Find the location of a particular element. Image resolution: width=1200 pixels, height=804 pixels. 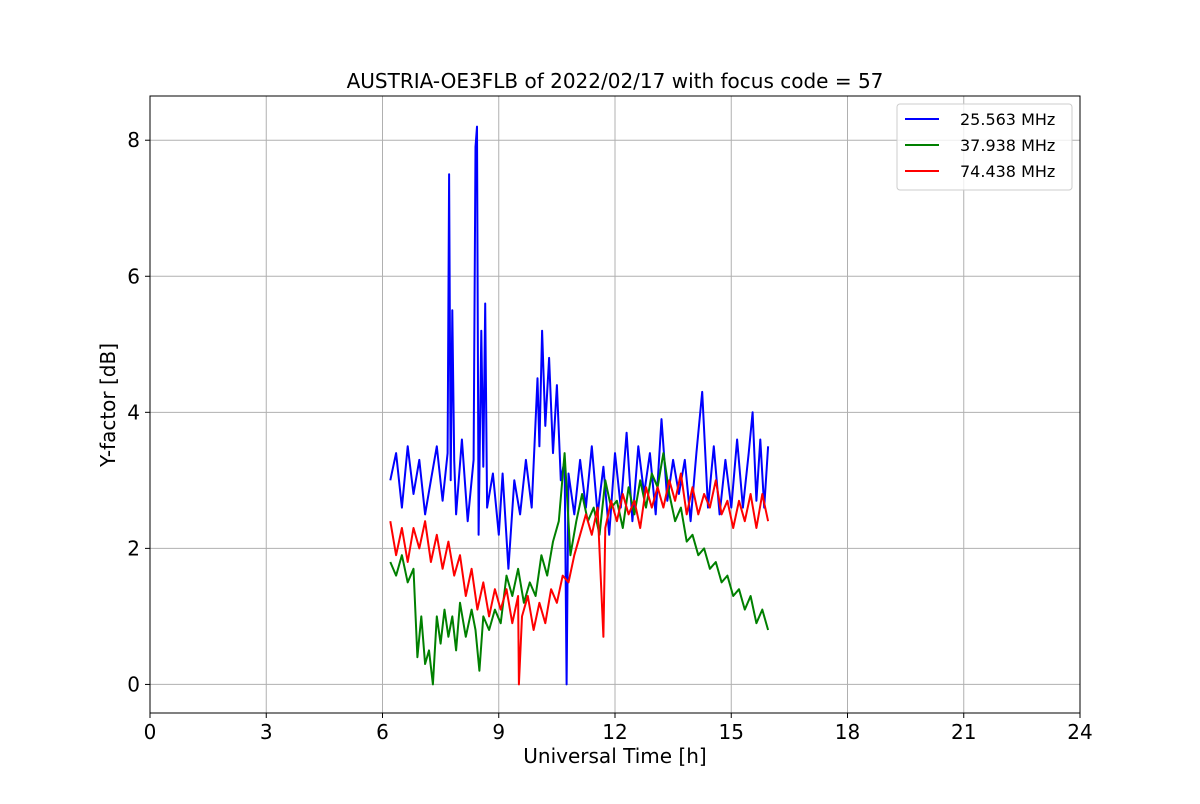

legend-label: 74.438 MHz is located at coordinates (1007, 171).